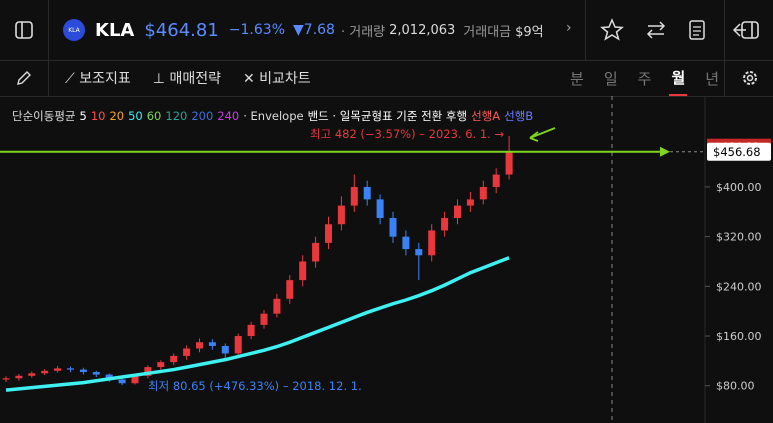 The width and height of the screenshot is (773, 423). What do you see at coordinates (363, 32) in the screenshot?
I see `volume-label: · 거래량` at bounding box center [363, 32].